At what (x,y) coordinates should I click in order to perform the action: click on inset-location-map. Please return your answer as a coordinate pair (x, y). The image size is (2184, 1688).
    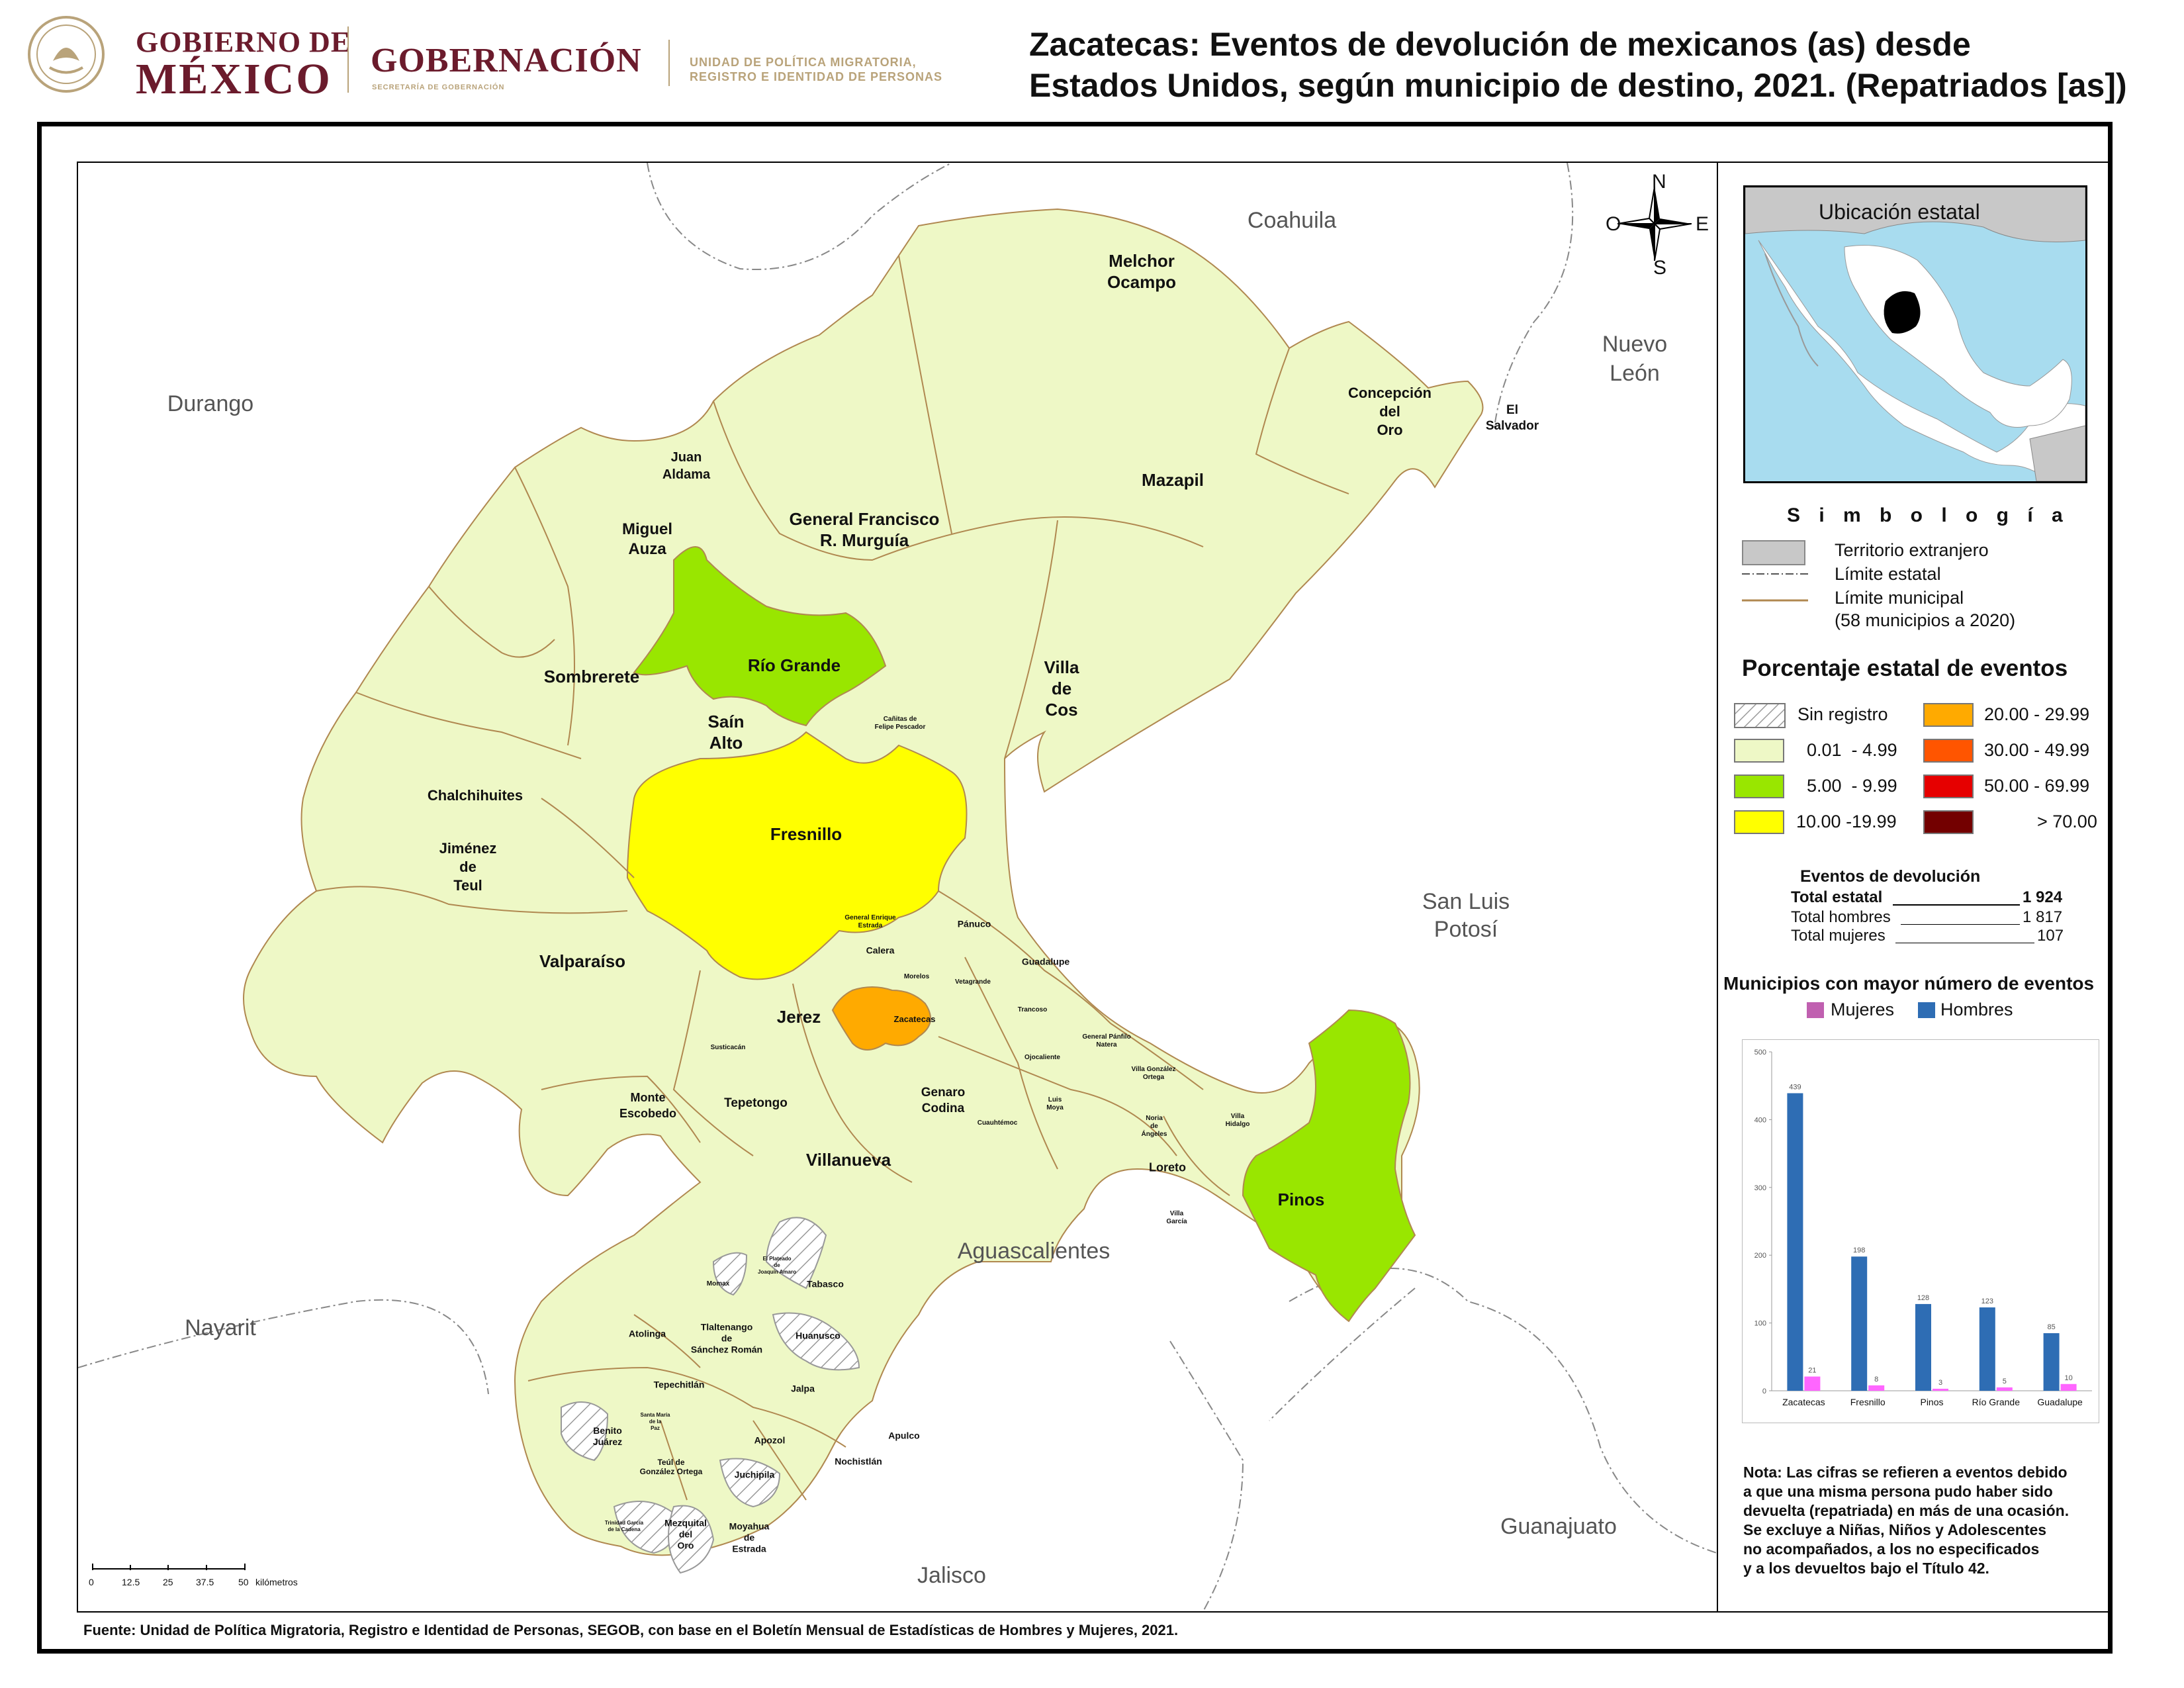
    Looking at the image, I should click on (1915, 334).